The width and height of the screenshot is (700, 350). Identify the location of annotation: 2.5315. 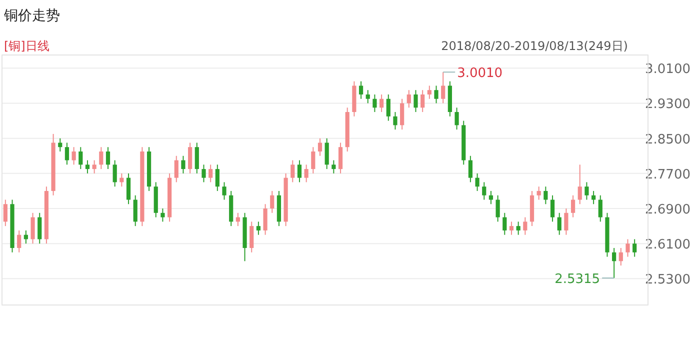
(577, 280).